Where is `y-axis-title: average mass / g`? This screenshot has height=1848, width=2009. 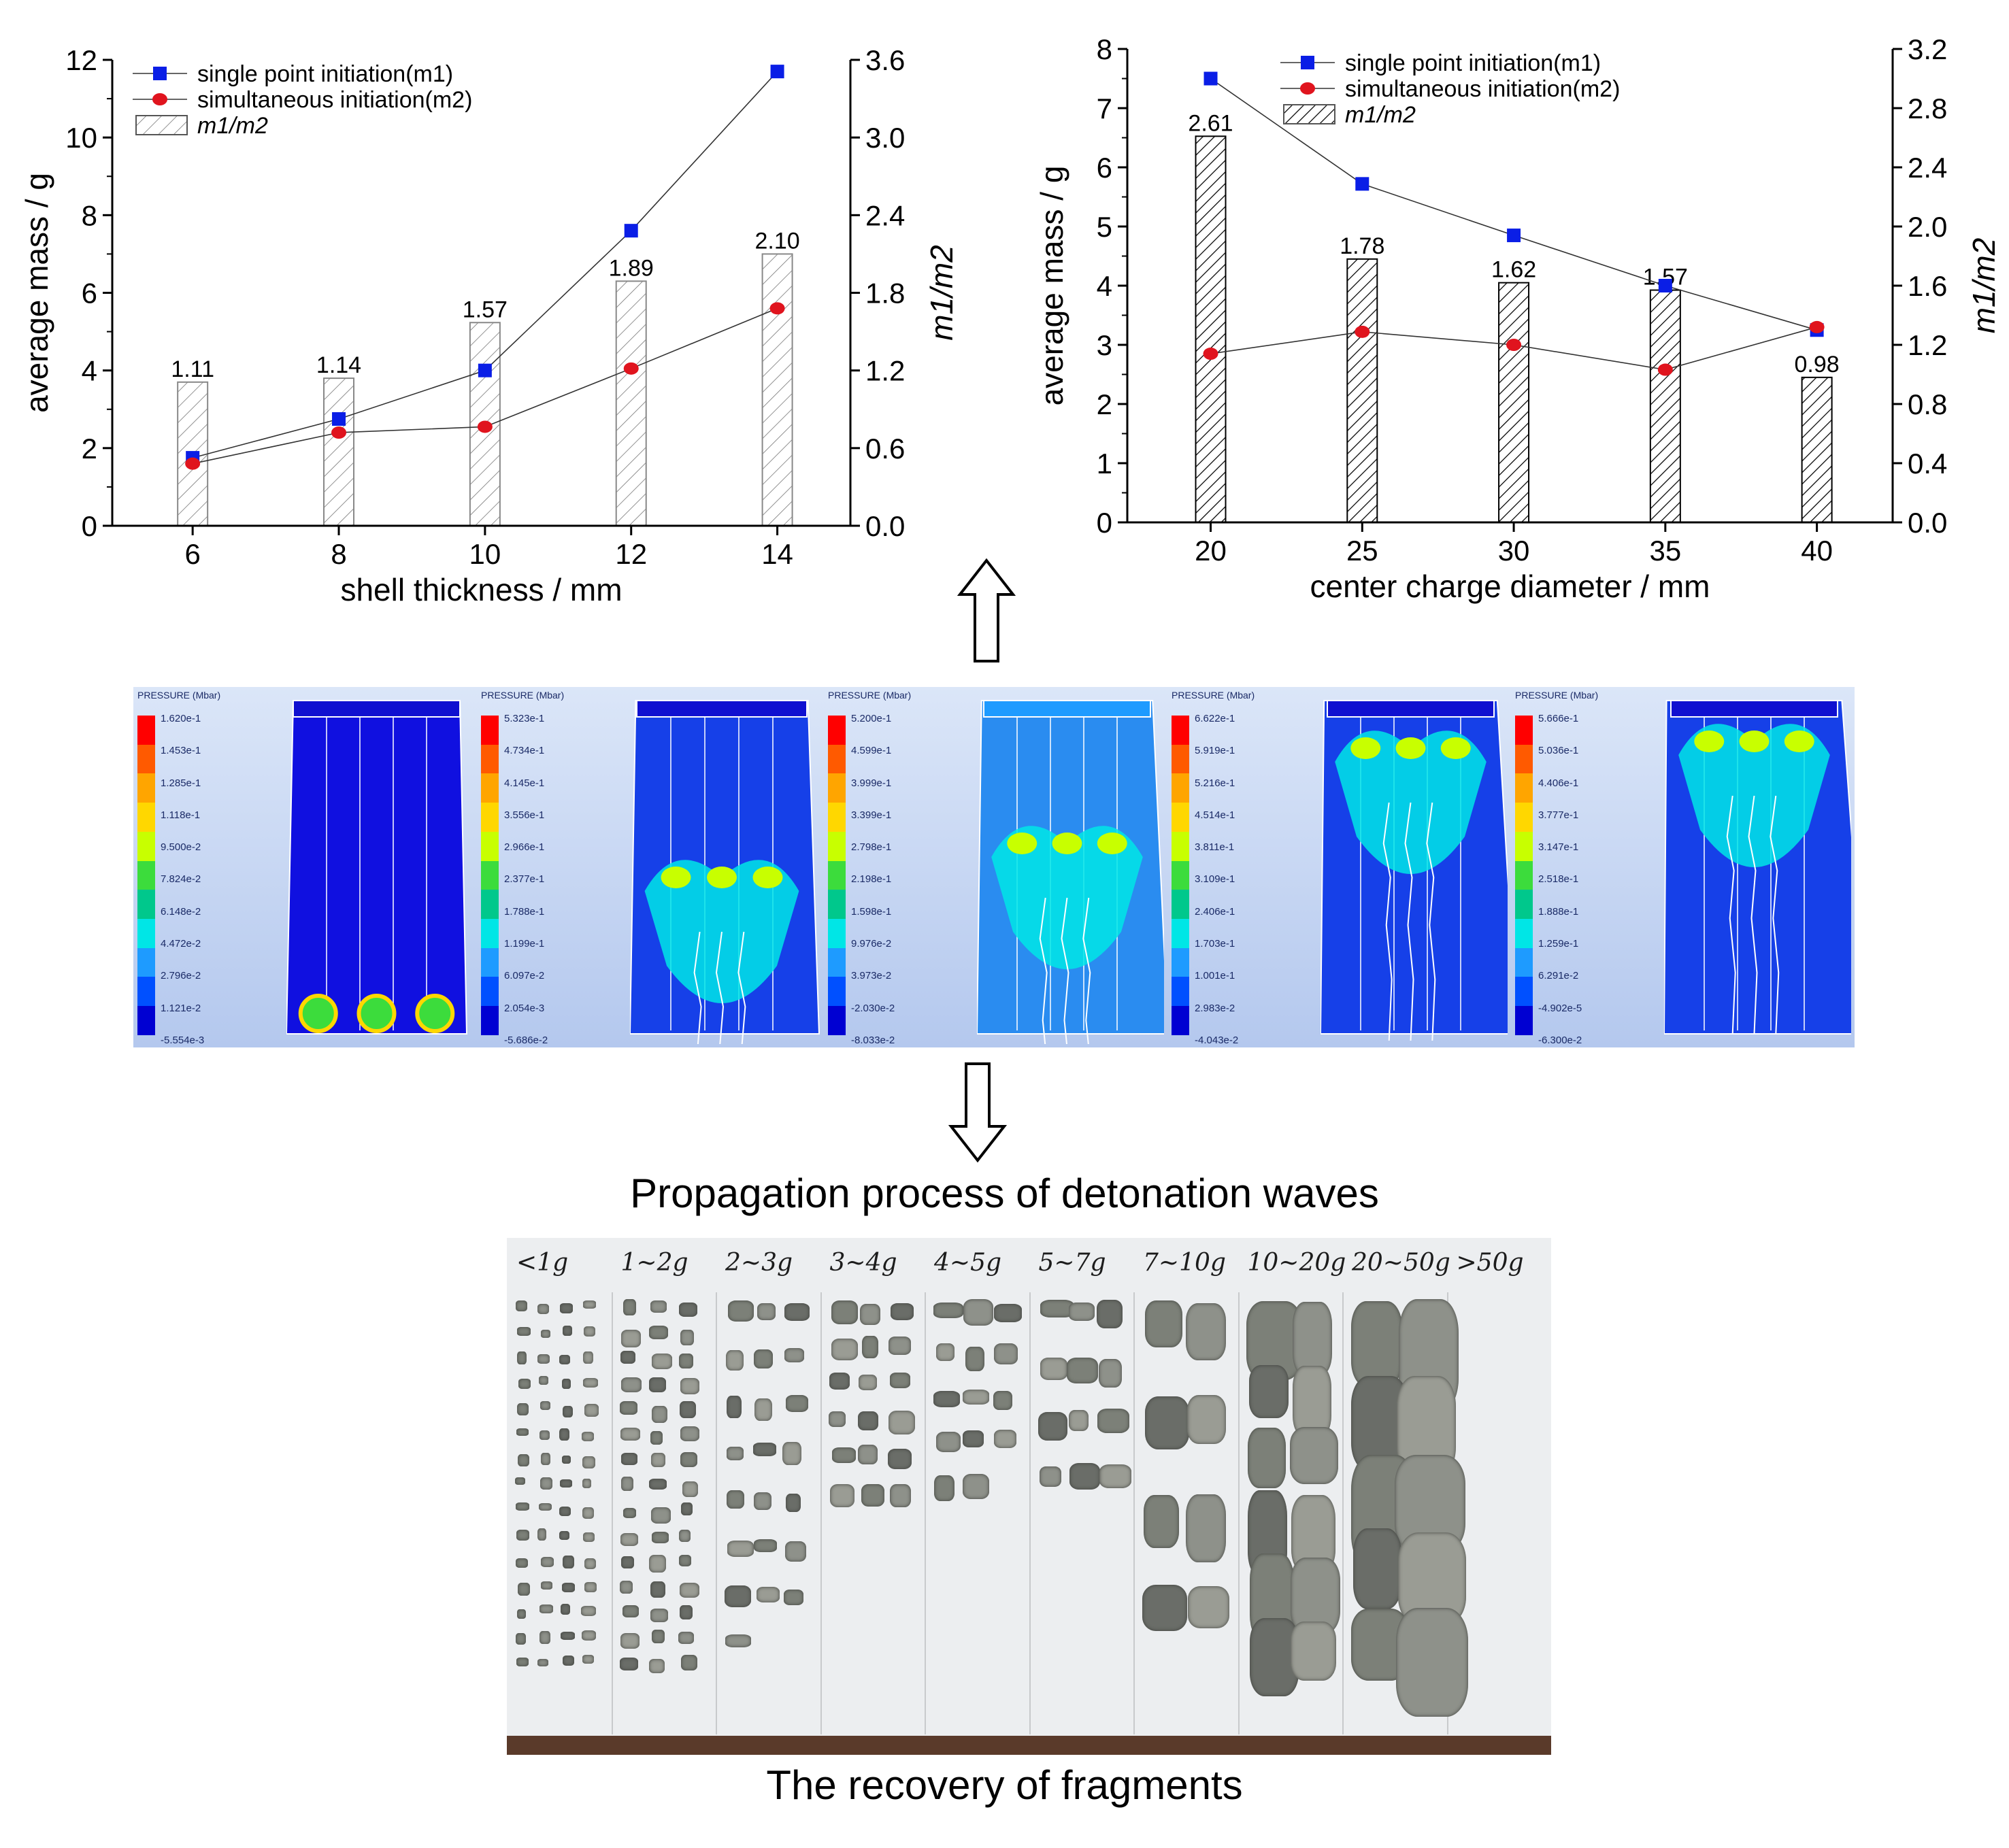 y-axis-title: average mass / g is located at coordinates (1051, 286).